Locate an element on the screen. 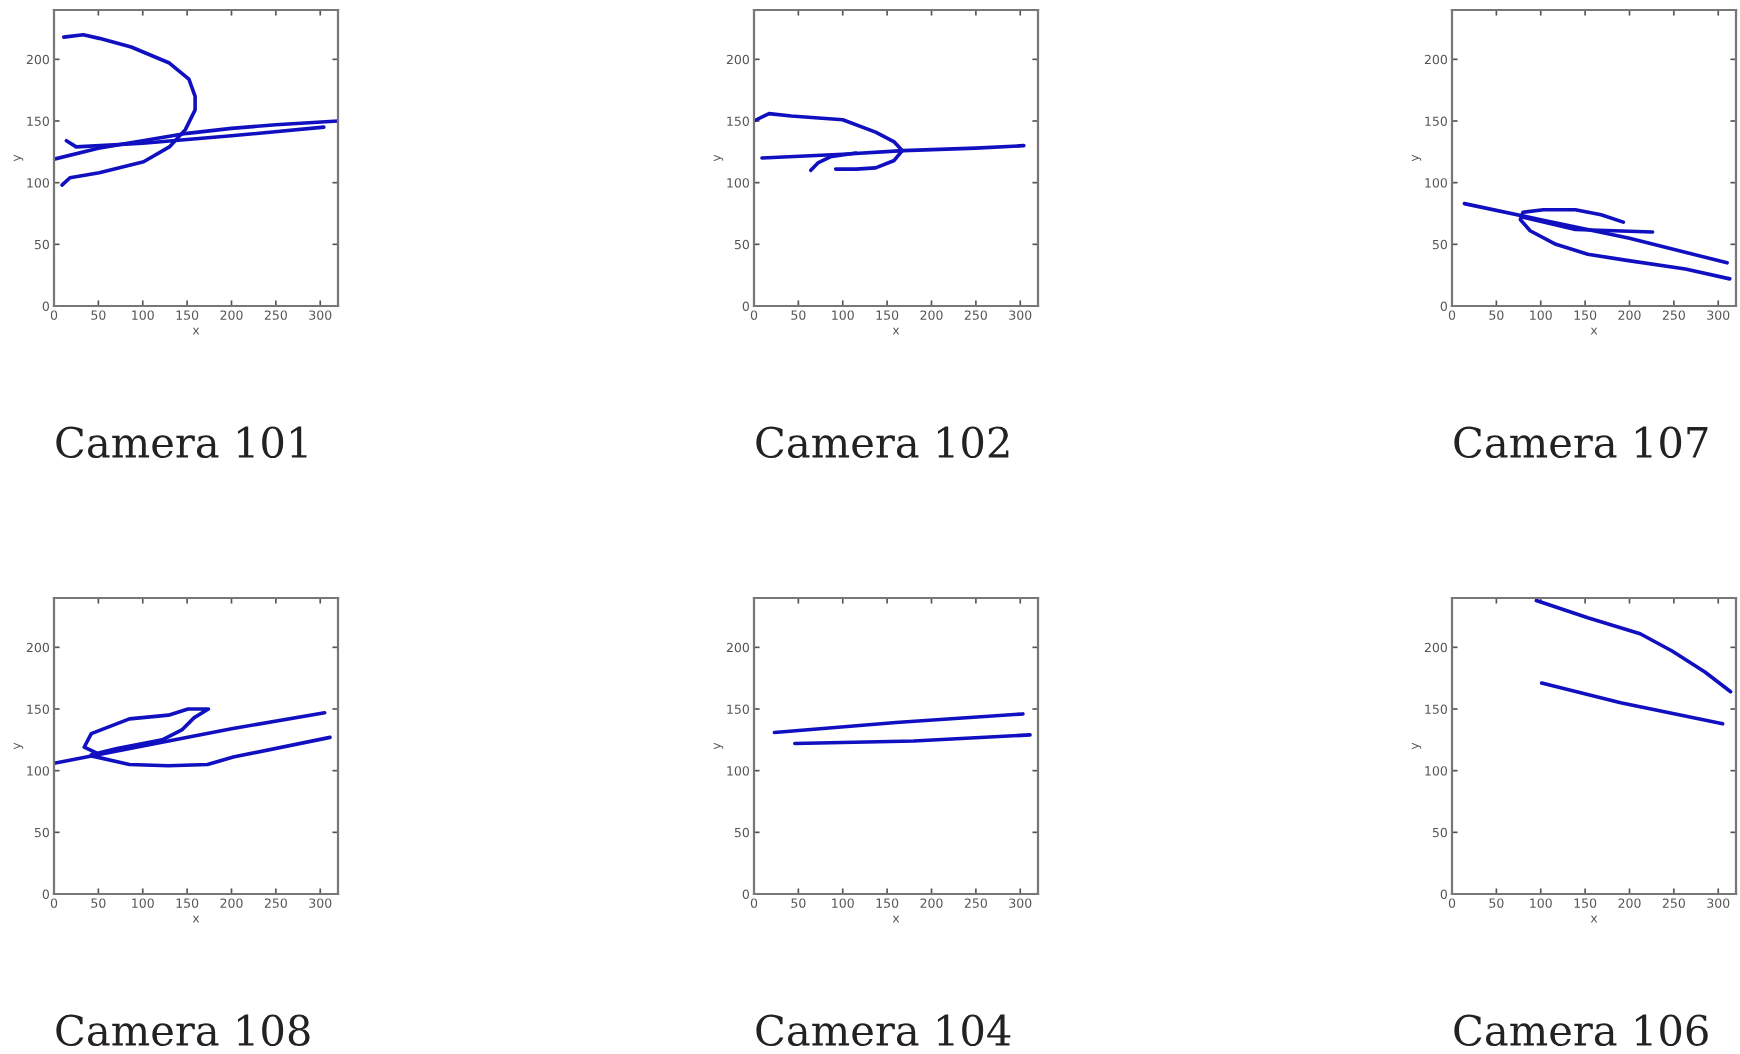 The width and height of the screenshot is (1740, 1054). text: Camera 108 is located at coordinates (183, 1030).